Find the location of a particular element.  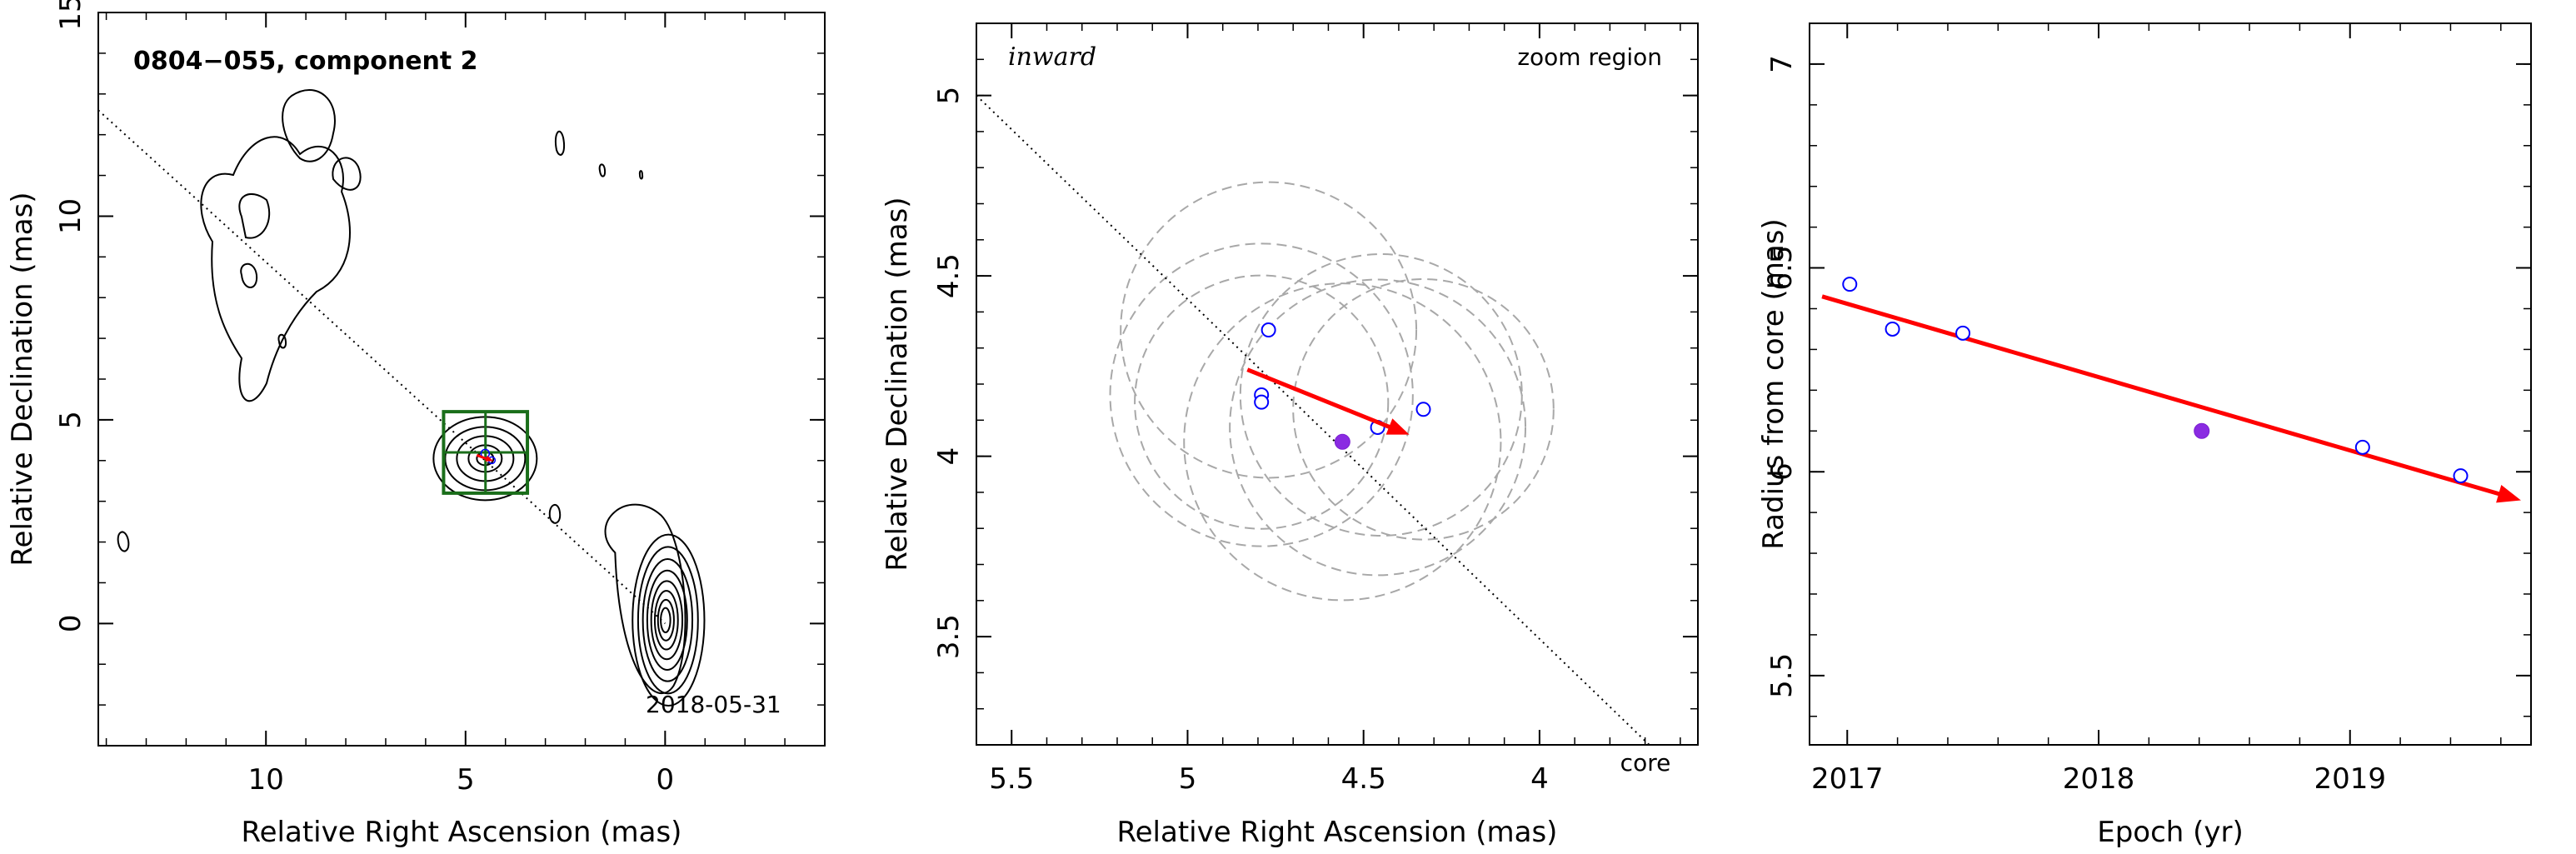

fit-arrow-head is located at coordinates (2508, 493).